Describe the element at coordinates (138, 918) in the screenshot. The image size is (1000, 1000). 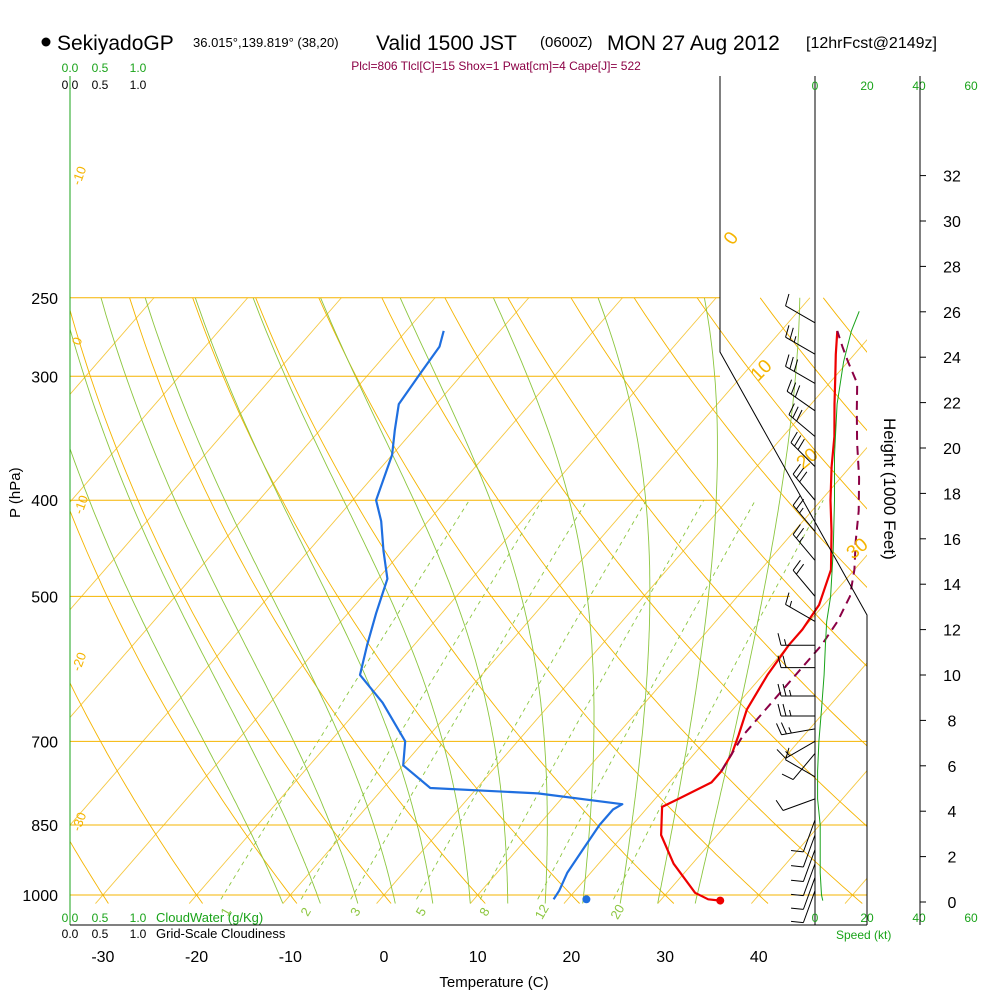
I see `cloud-scale-bottom-green-tick: 1.0` at that location.